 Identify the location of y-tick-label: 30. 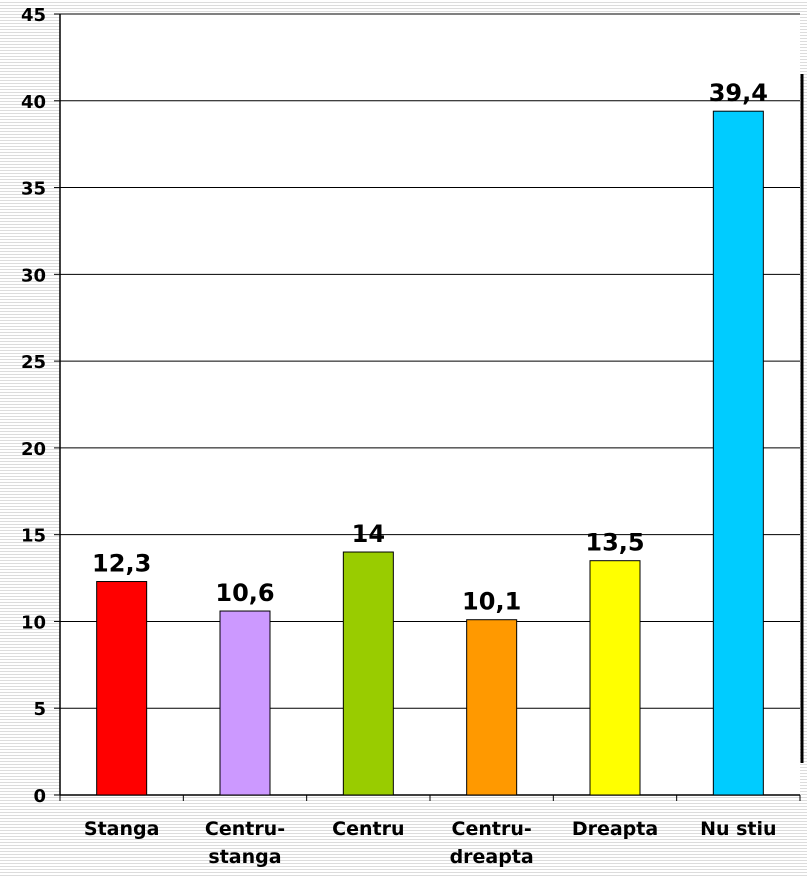
(33, 275).